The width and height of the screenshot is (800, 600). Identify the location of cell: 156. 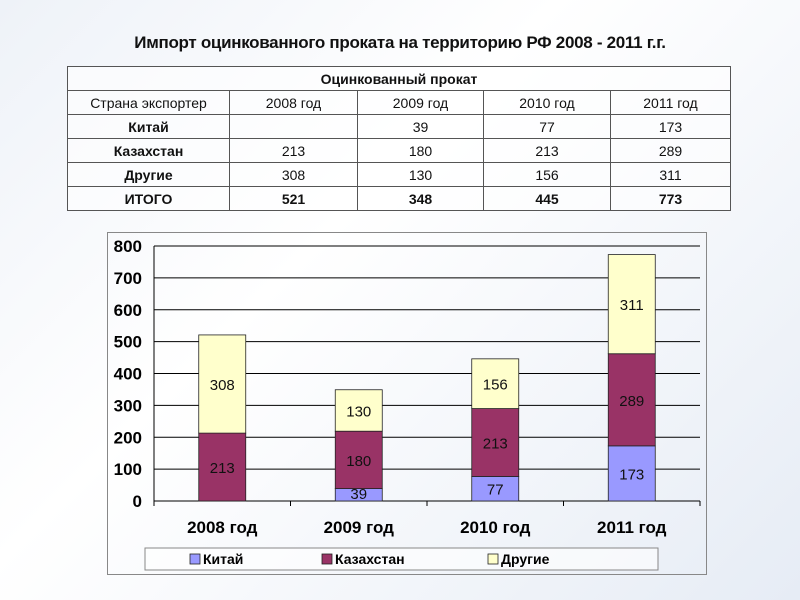
(547, 174).